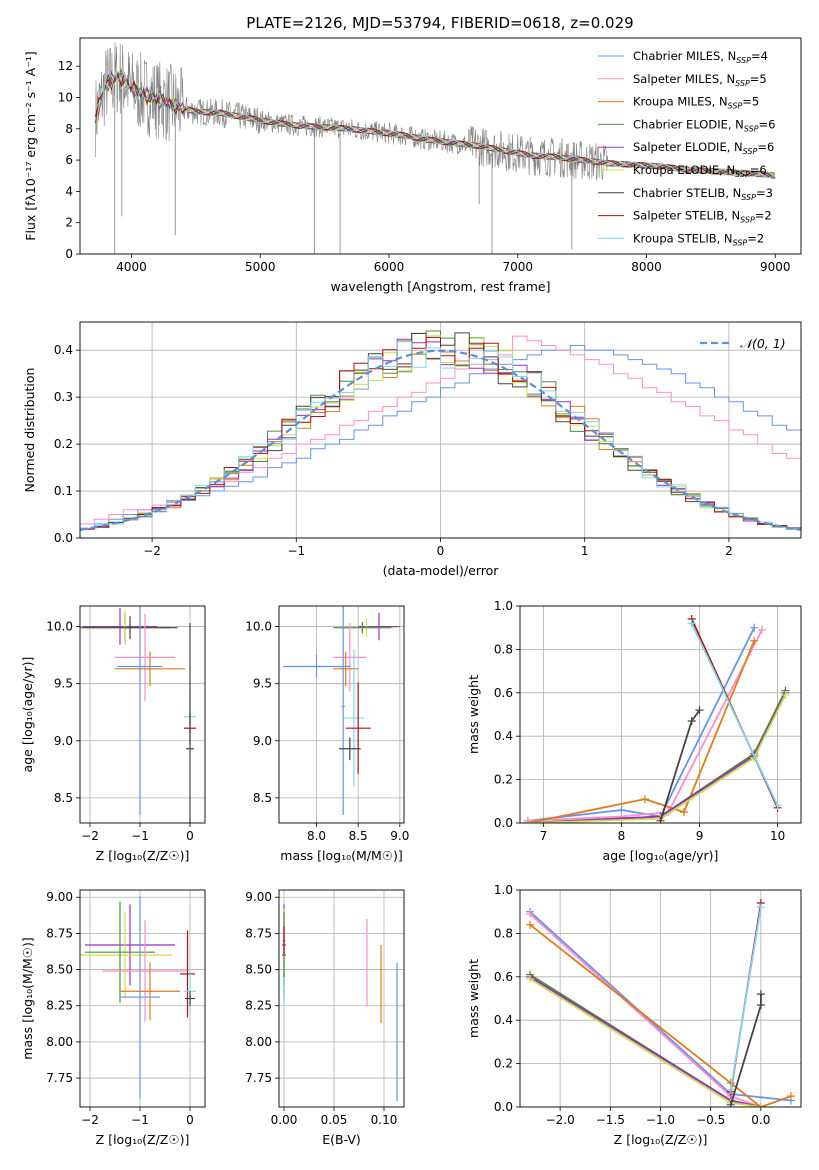 The height and width of the screenshot is (1170, 819). What do you see at coordinates (358, 836) in the screenshot?
I see `x-tick-label: 8.5` at bounding box center [358, 836].